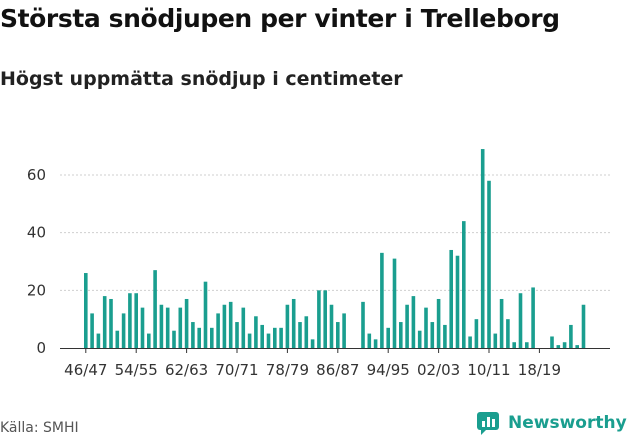 This screenshot has width=631, height=439. What do you see at coordinates (39, 428) in the screenshot?
I see `source-note: Källa: SMHI` at bounding box center [39, 428].